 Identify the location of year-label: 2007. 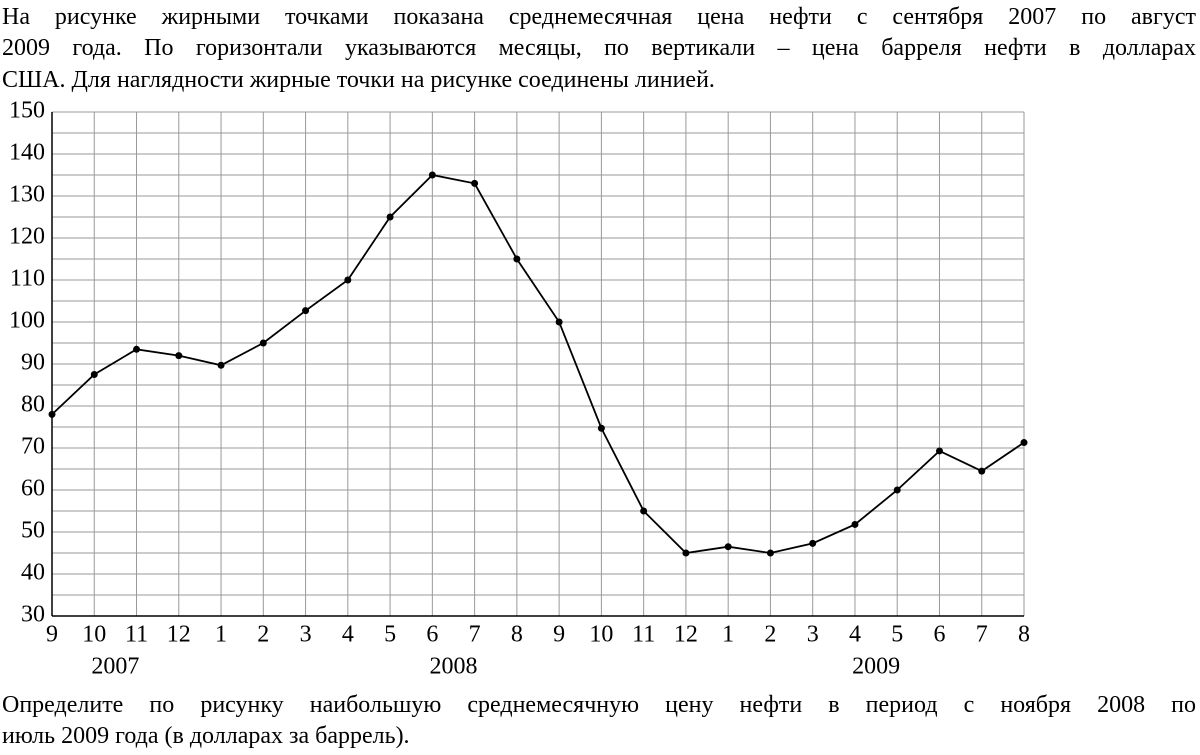
(115, 667).